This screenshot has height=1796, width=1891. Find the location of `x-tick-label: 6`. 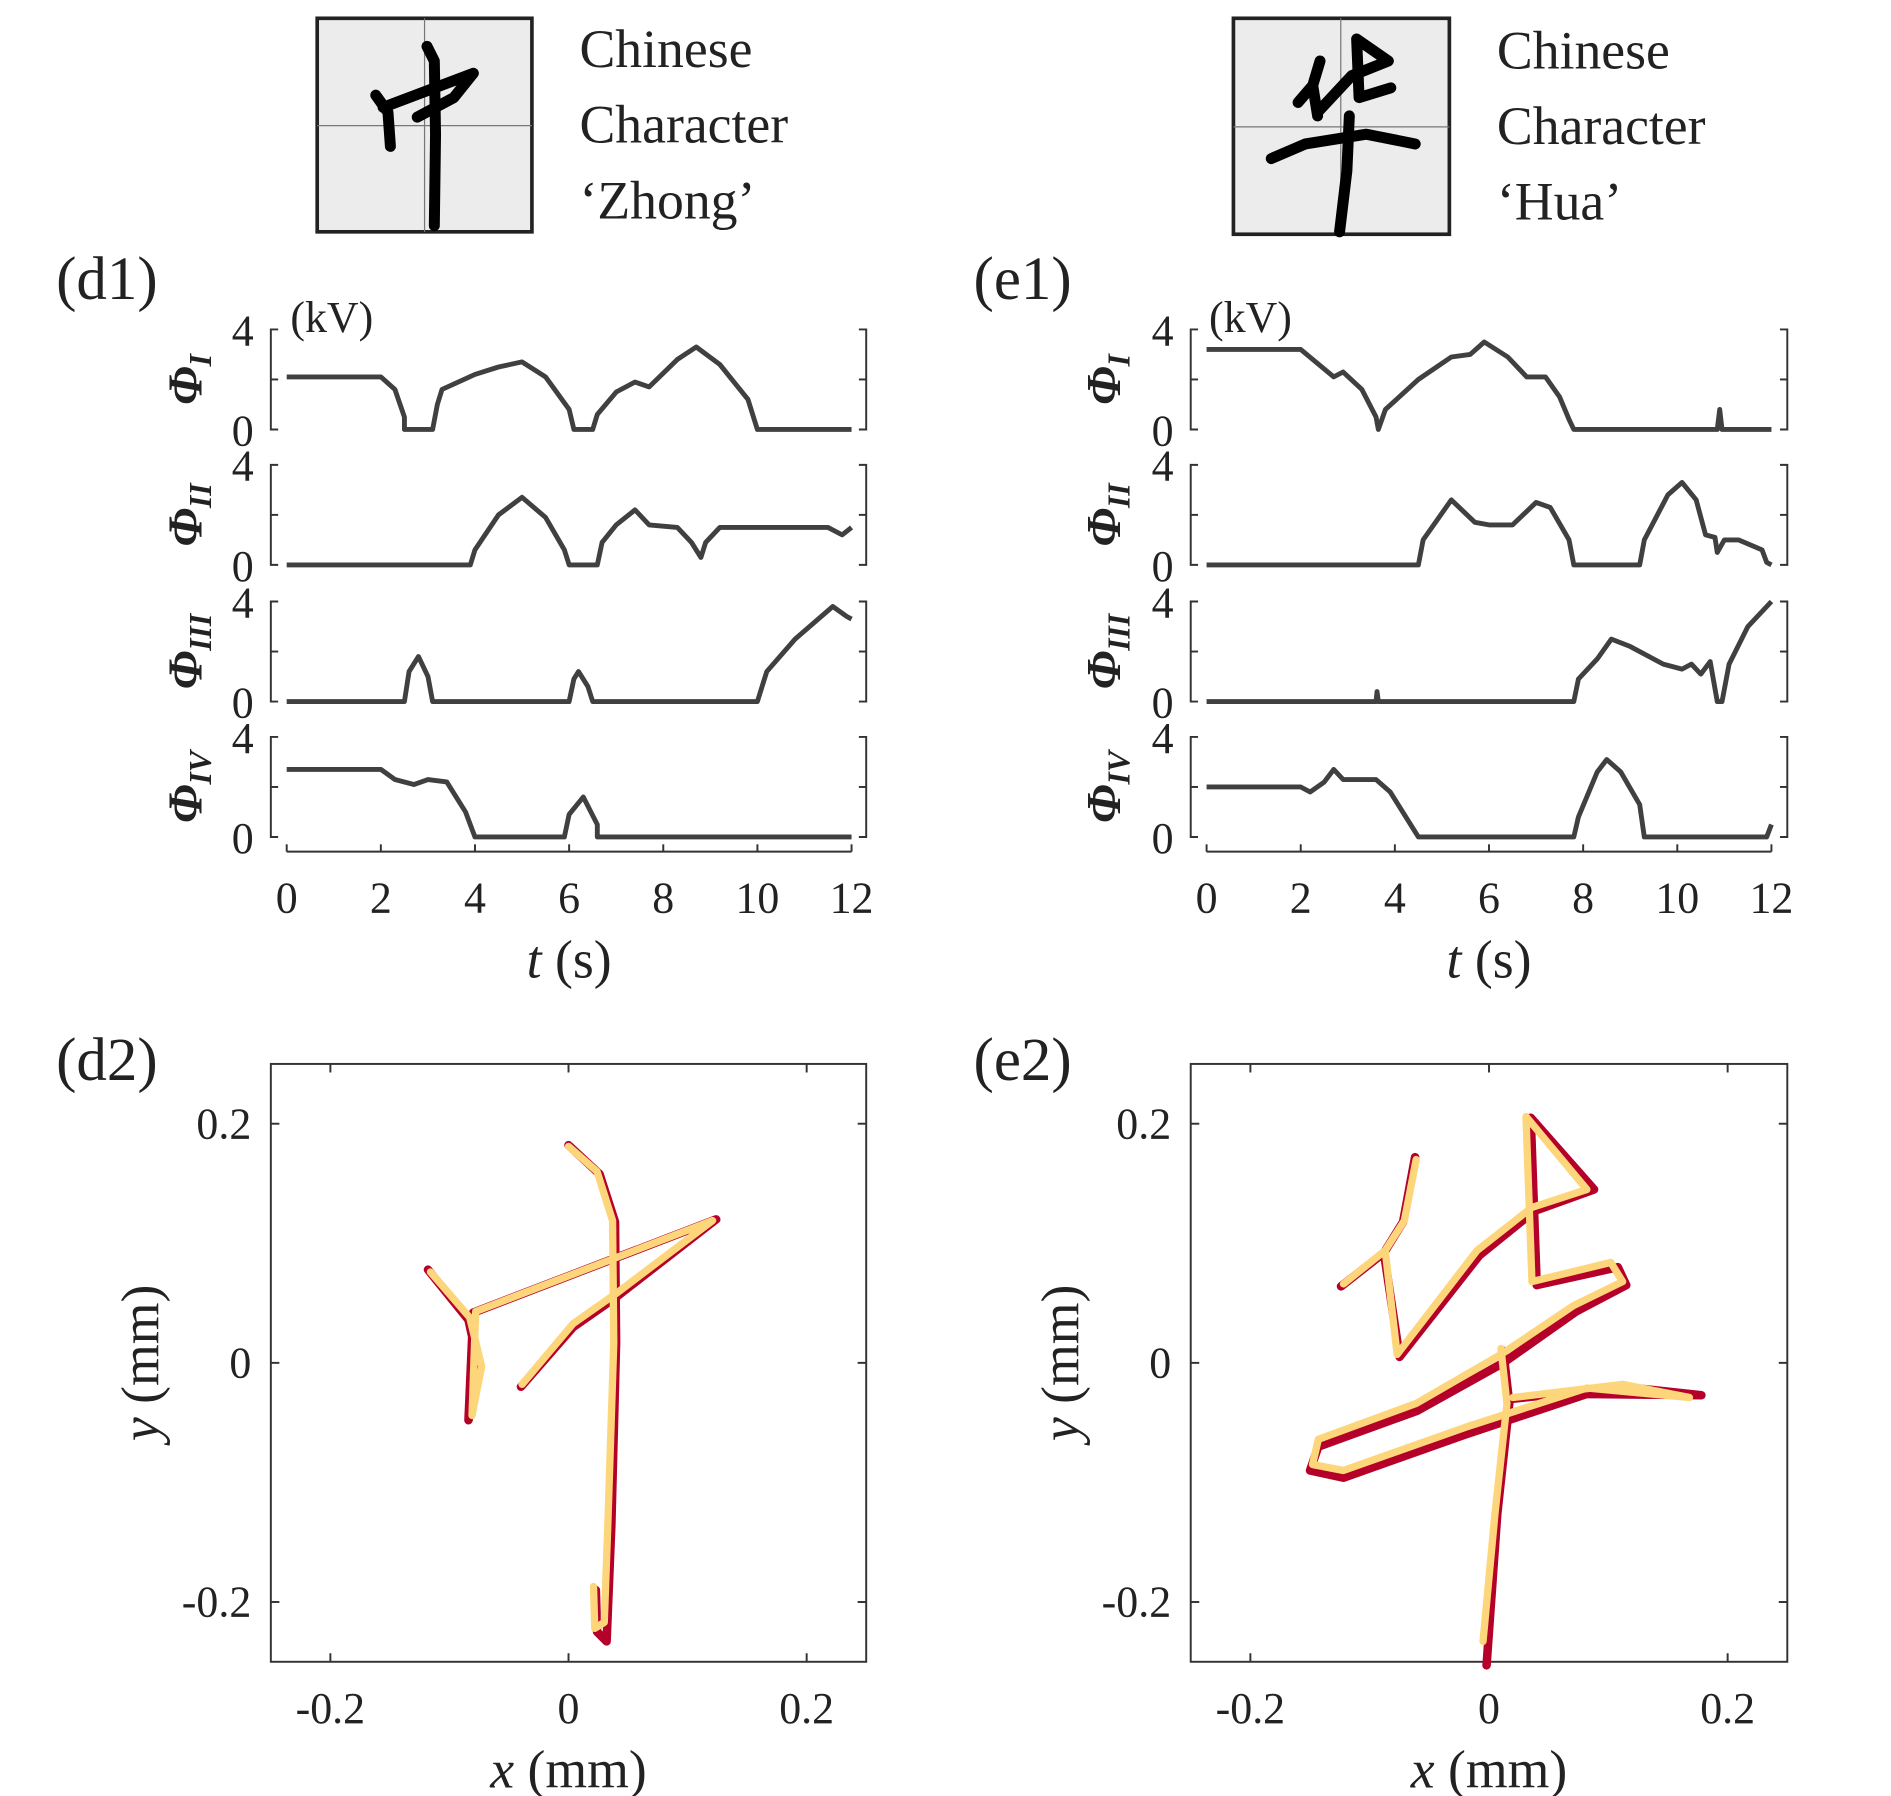

x-tick-label: 6 is located at coordinates (1489, 898).